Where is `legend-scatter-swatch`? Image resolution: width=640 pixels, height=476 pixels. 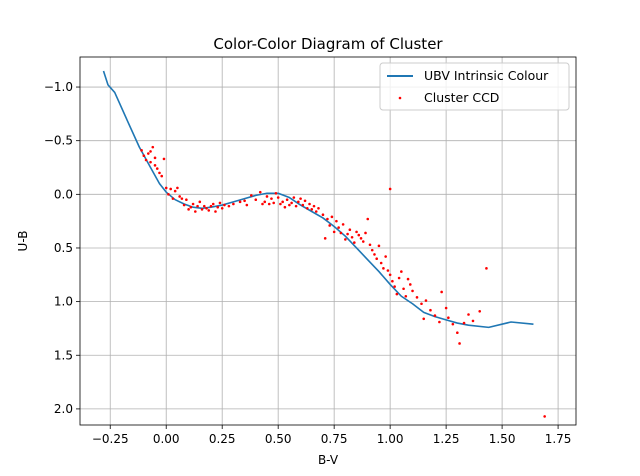 legend-scatter-swatch is located at coordinates (400, 98).